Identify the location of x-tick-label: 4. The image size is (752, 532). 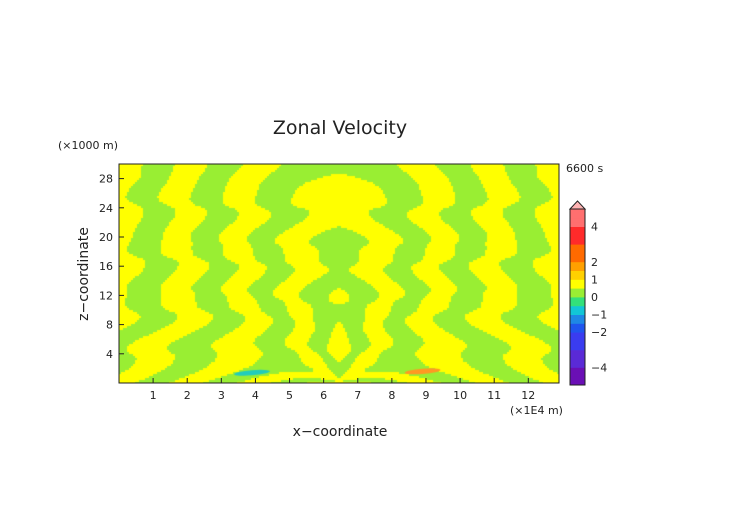
(255, 395).